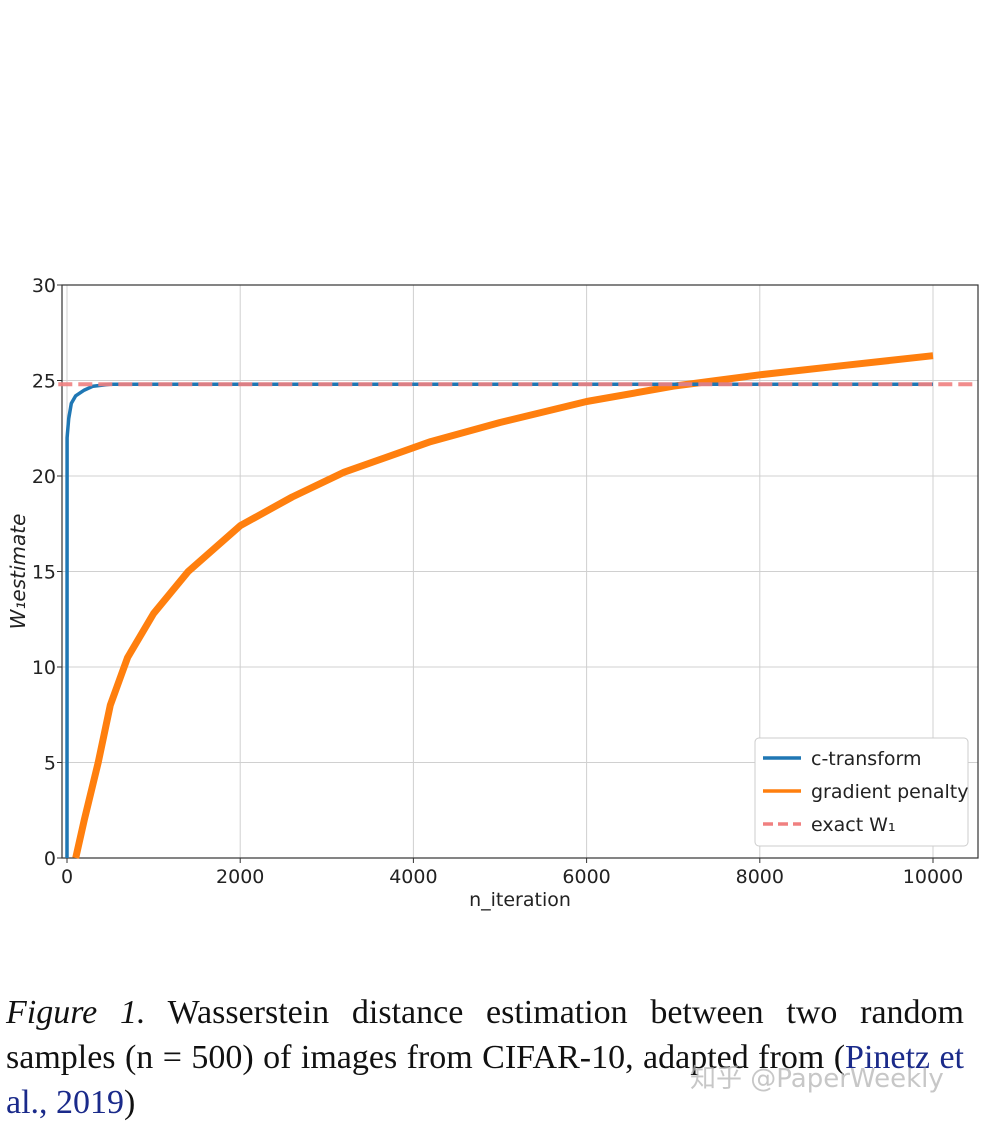  Describe the element at coordinates (44, 382) in the screenshot. I see `y-tick-label: 25` at that location.